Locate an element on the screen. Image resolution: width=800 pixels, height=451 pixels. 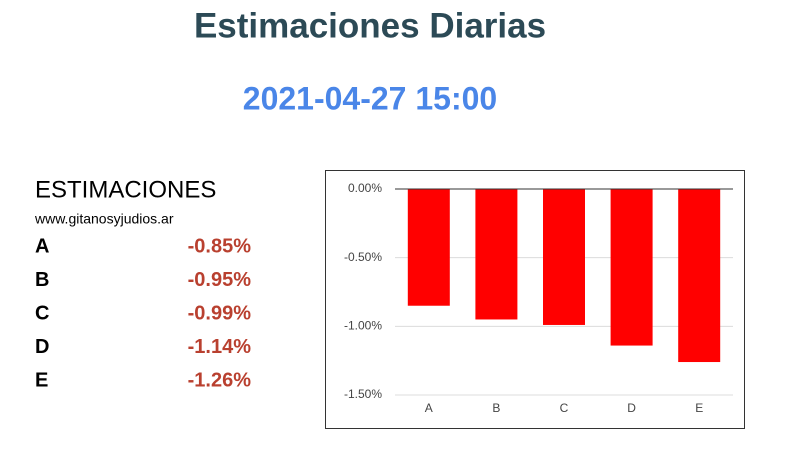
y-tick-label: -1.00% is located at coordinates (363, 326).